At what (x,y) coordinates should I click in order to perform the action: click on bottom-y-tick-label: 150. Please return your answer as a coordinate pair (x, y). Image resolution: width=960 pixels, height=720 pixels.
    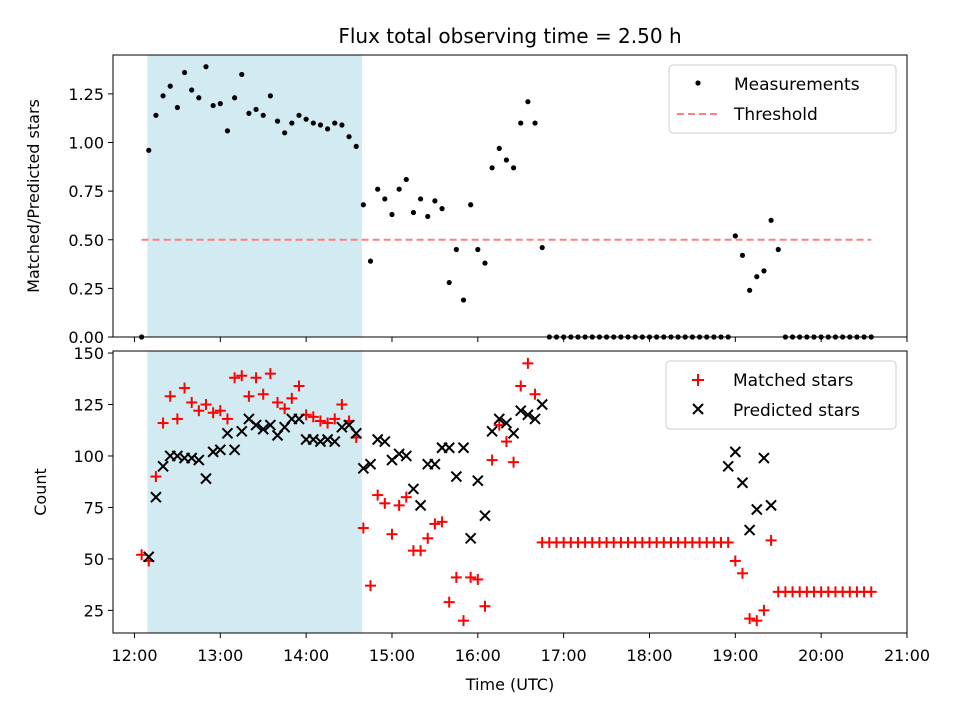
    Looking at the image, I should click on (88, 353).